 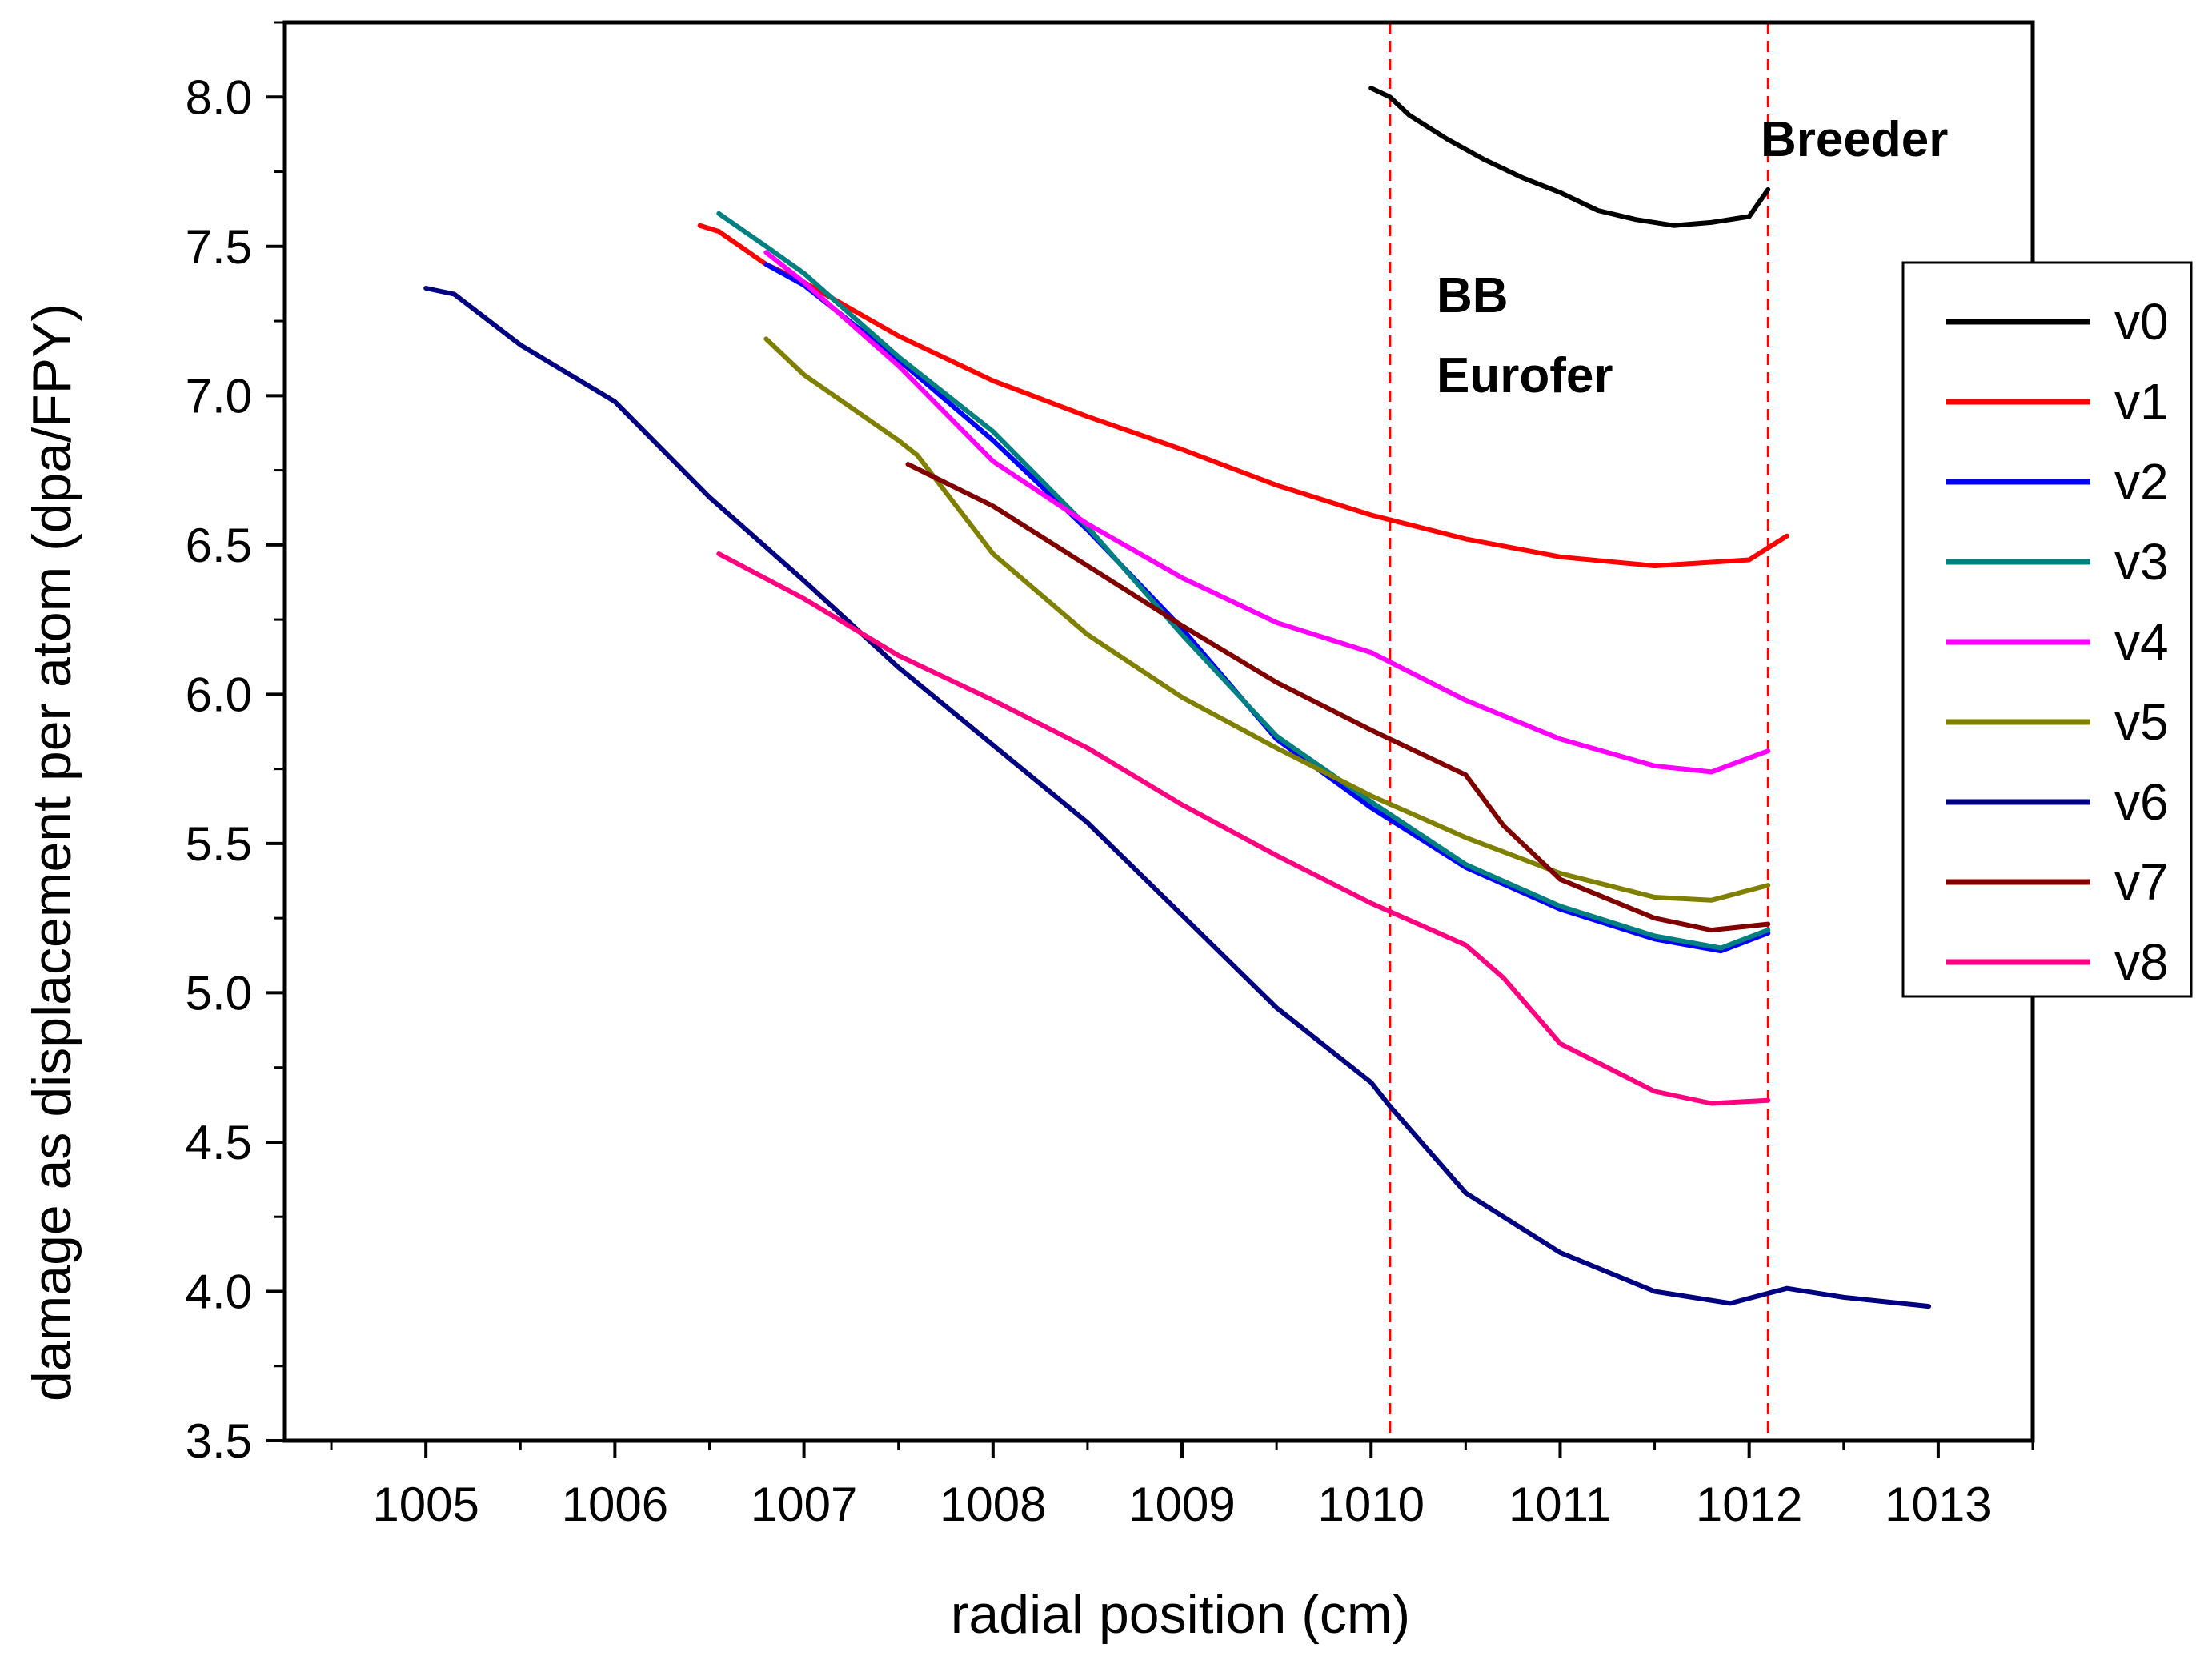 I want to click on y-tick-label: 4.0, so click(x=219, y=1291).